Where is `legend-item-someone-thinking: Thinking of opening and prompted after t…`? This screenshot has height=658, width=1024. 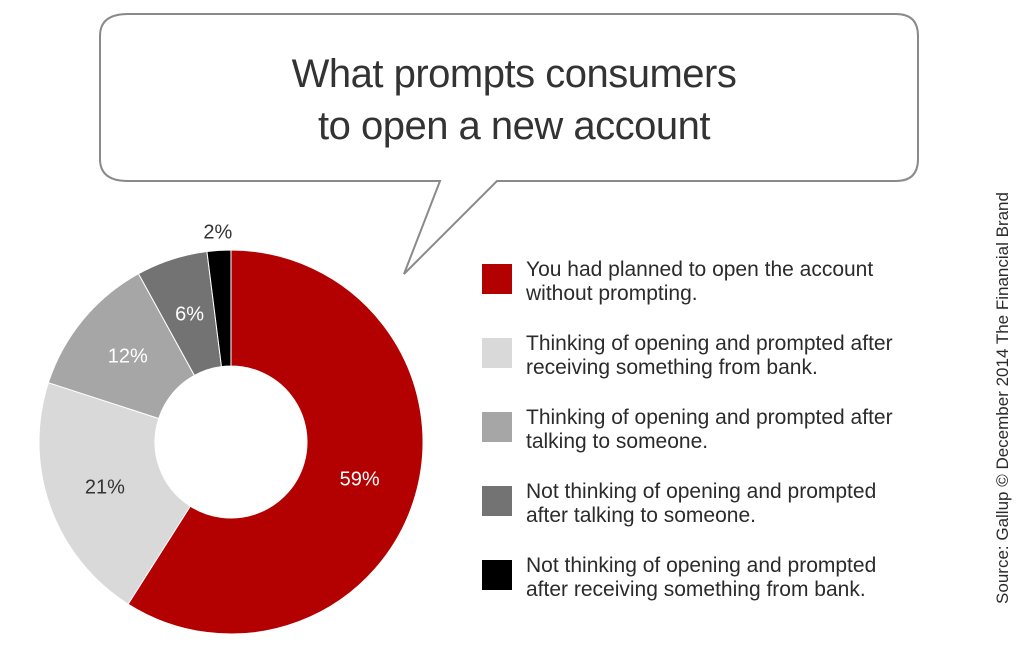
legend-item-someone-thinking: Thinking of opening and prompted after t… is located at coordinates (724, 430).